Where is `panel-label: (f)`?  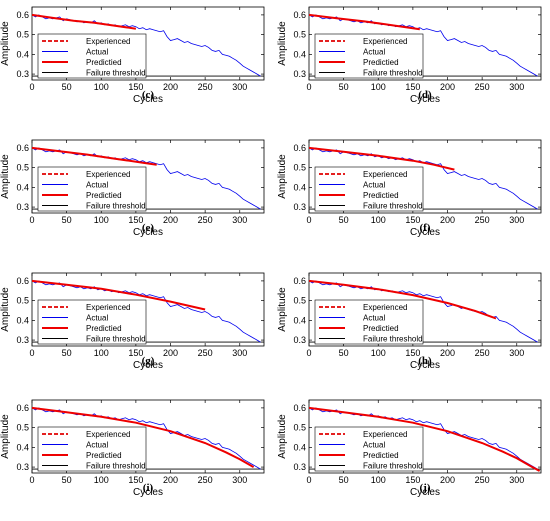
panel-label: (f) is located at coordinates (425, 228).